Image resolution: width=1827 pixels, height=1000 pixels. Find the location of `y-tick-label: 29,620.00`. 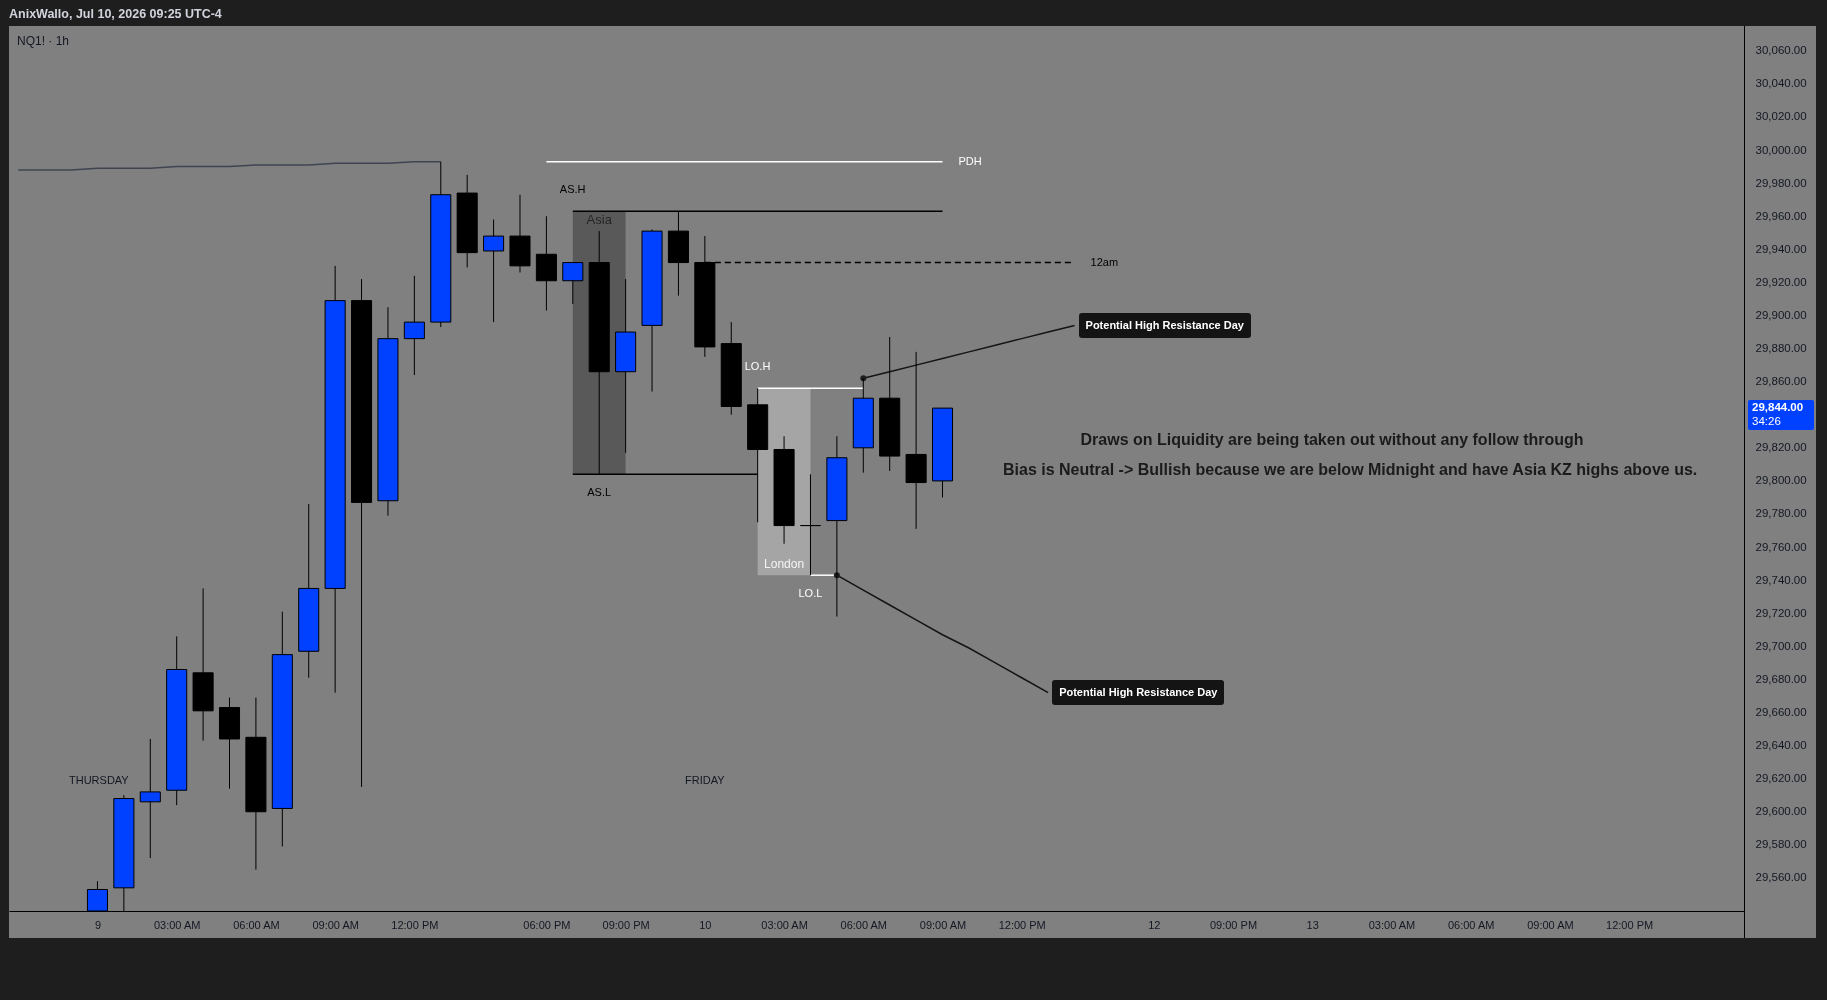

y-tick-label: 29,620.00 is located at coordinates (1781, 778).